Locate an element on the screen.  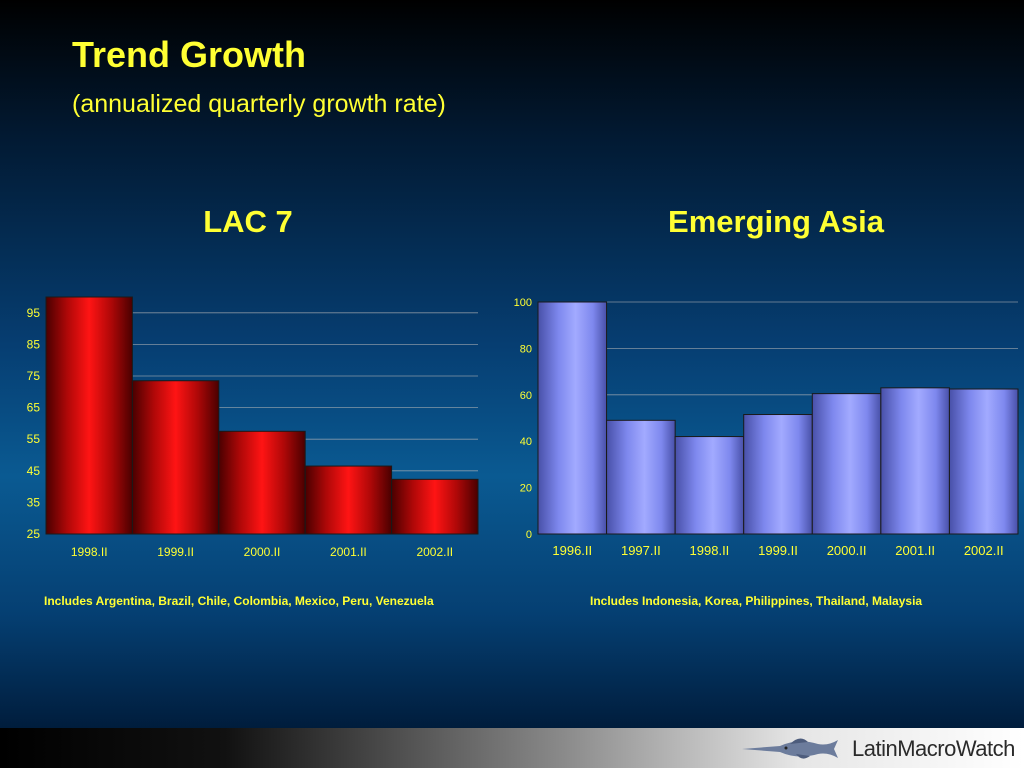
asia-x-tick-label: 1997.II is located at coordinates (641, 550).